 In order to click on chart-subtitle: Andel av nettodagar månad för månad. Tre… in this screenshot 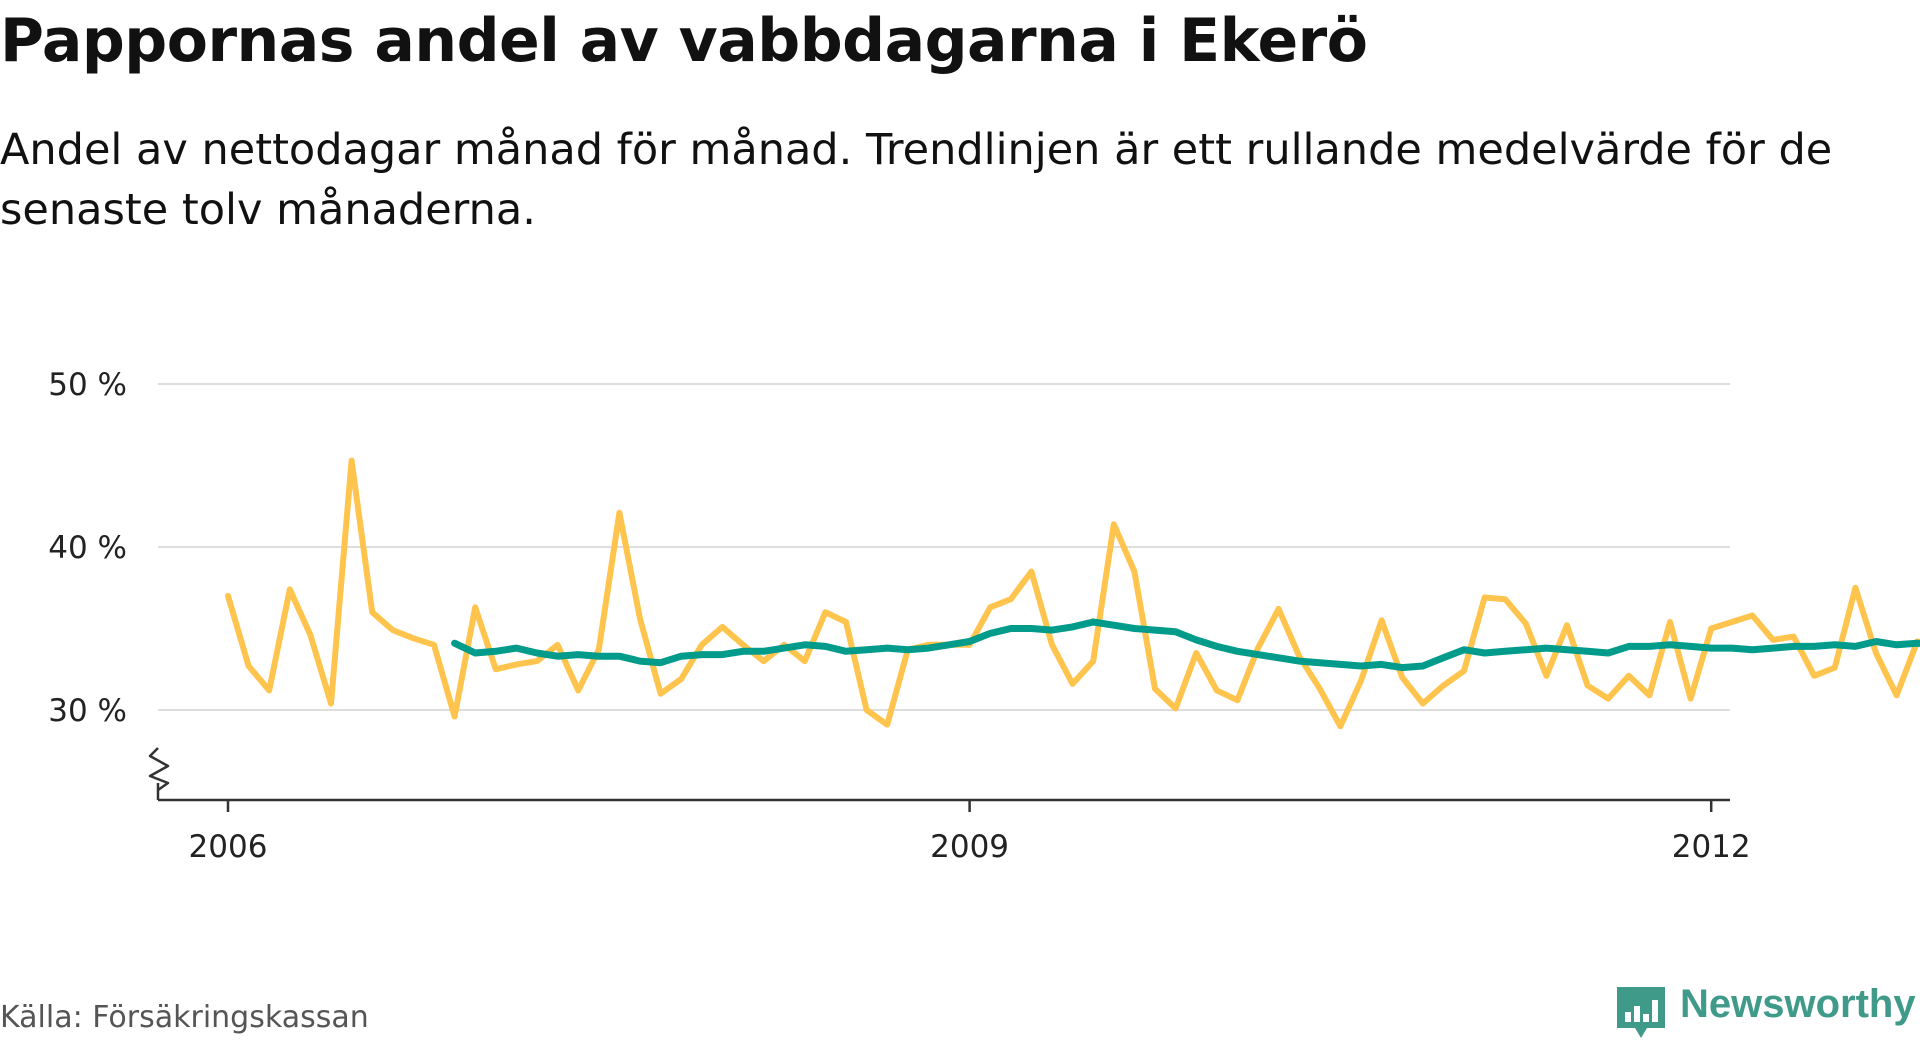, I will do `click(916, 180)`.